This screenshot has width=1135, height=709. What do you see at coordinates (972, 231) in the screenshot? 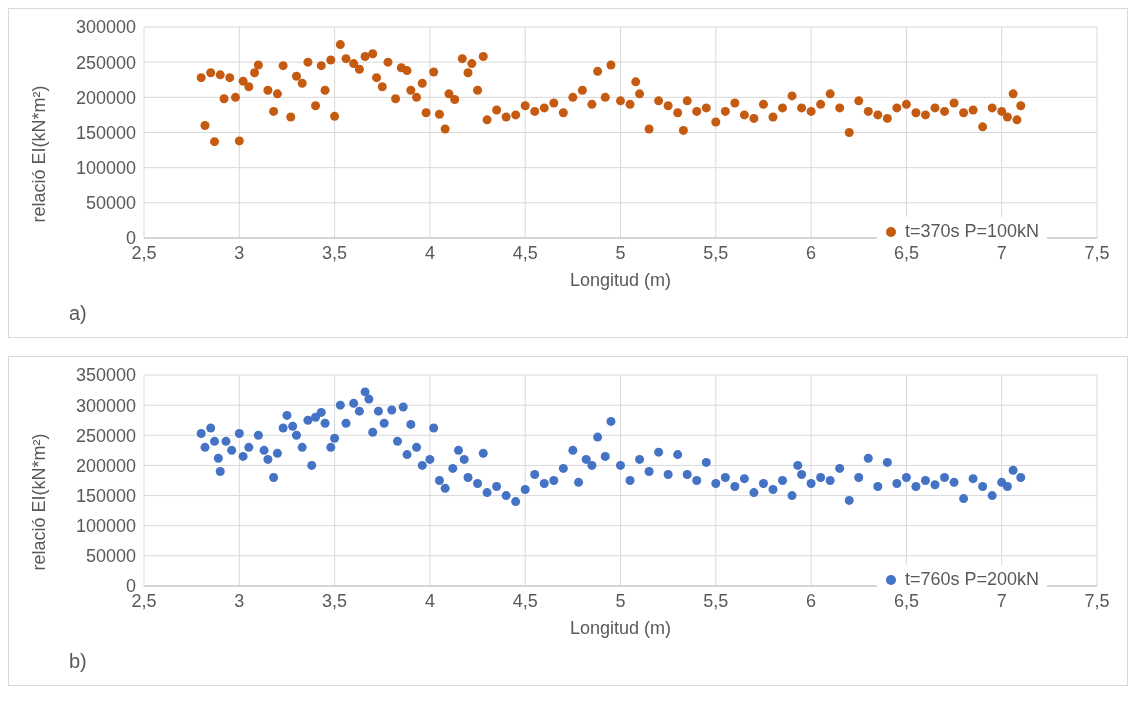
I see `legend-label: t=370s P=100kN` at bounding box center [972, 231].